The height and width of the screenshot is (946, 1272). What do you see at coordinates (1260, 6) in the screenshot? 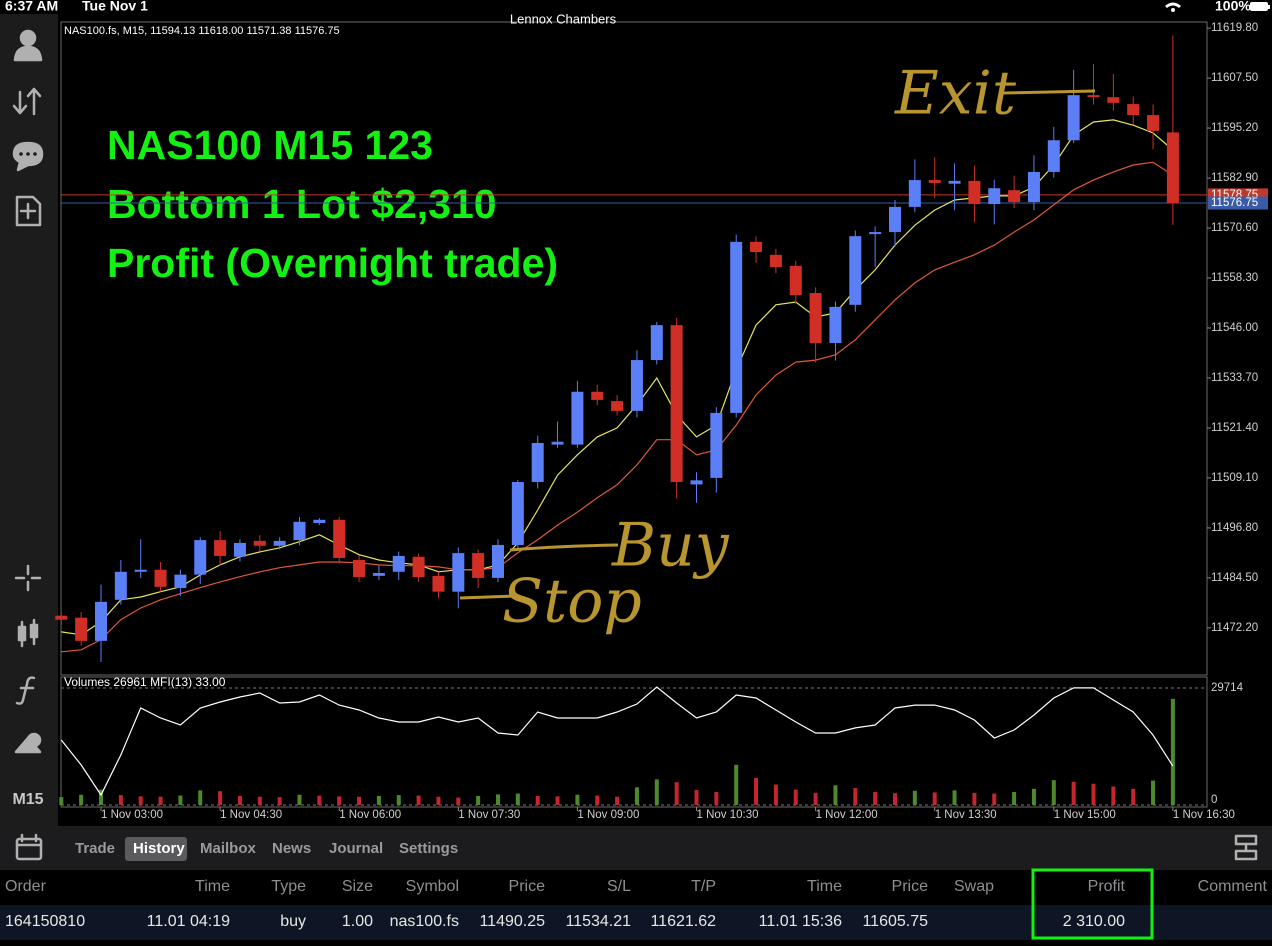
I see `battery-icon` at bounding box center [1260, 6].